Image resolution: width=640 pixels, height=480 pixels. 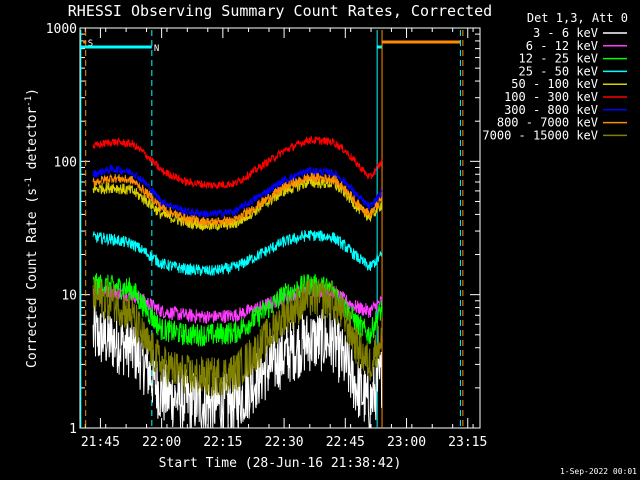 What do you see at coordinates (161, 442) in the screenshot?
I see `x-tick-label: 22:00` at bounding box center [161, 442].